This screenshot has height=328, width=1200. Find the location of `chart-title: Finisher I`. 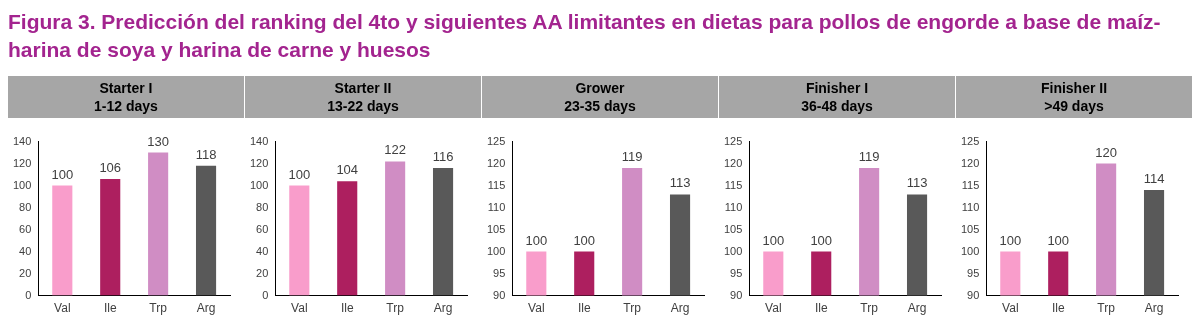

chart-title: Finisher I is located at coordinates (837, 88).